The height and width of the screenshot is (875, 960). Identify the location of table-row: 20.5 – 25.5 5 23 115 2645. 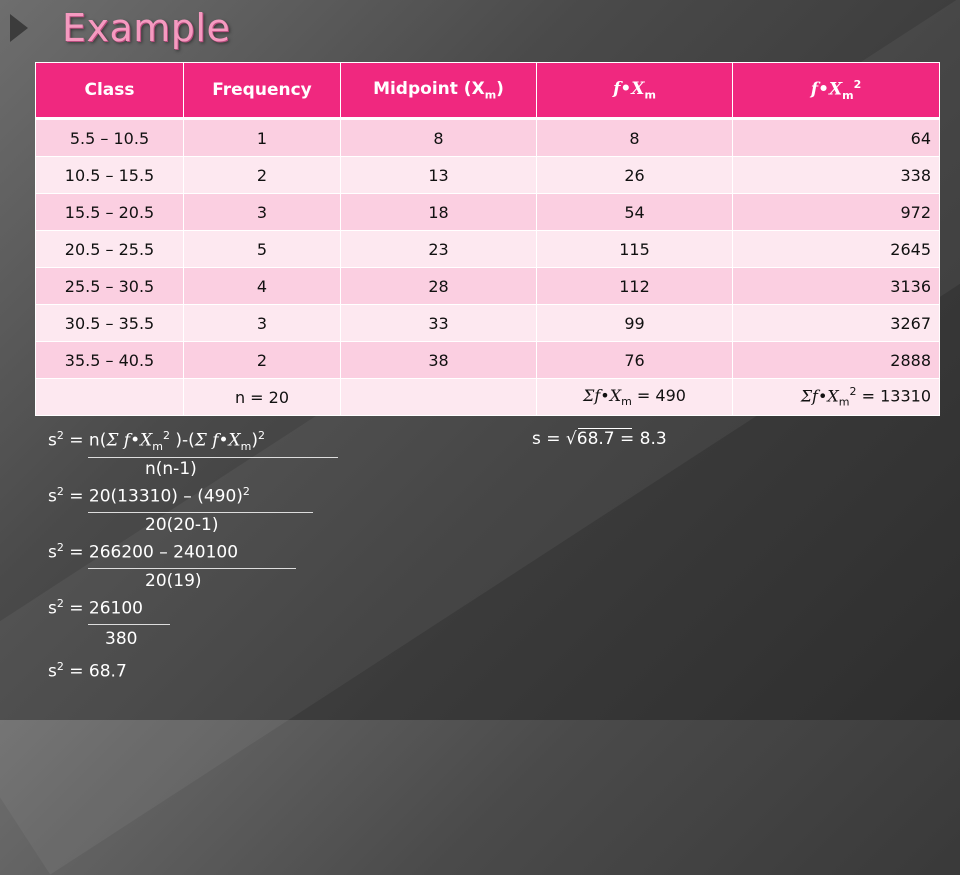
(487, 249).